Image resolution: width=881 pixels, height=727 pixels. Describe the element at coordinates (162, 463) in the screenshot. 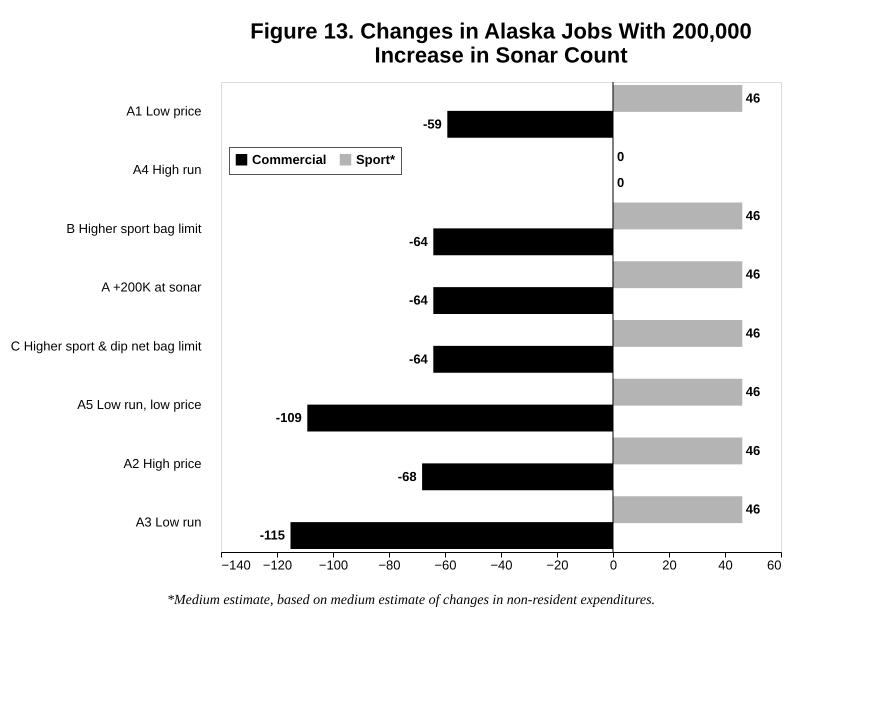

I see `y-tick-label: A2 High price` at that location.